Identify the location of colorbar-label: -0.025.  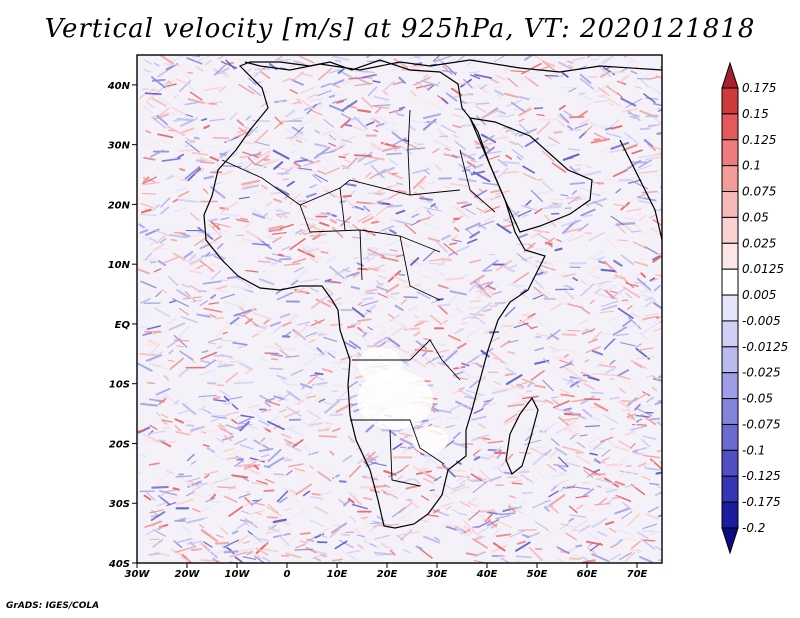
(761, 373).